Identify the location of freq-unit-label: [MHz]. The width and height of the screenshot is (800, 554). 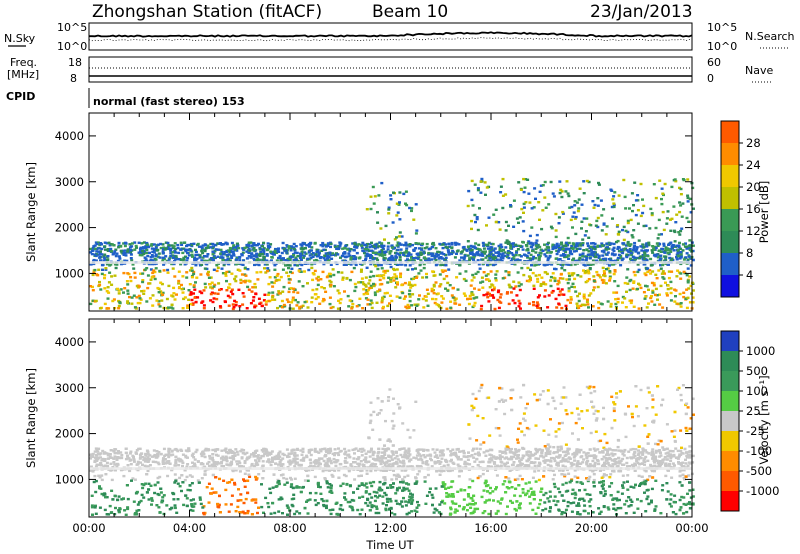
(23, 74).